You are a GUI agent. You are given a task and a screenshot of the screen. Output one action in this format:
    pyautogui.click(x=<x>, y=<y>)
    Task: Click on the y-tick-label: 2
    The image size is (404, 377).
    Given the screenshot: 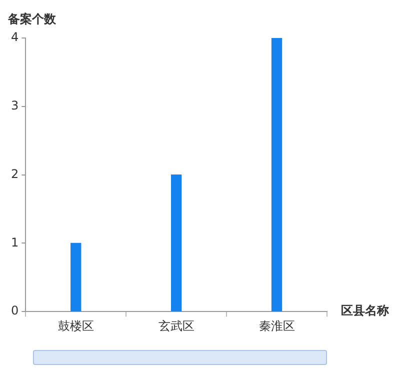 What is the action you would take?
    pyautogui.click(x=14, y=173)
    